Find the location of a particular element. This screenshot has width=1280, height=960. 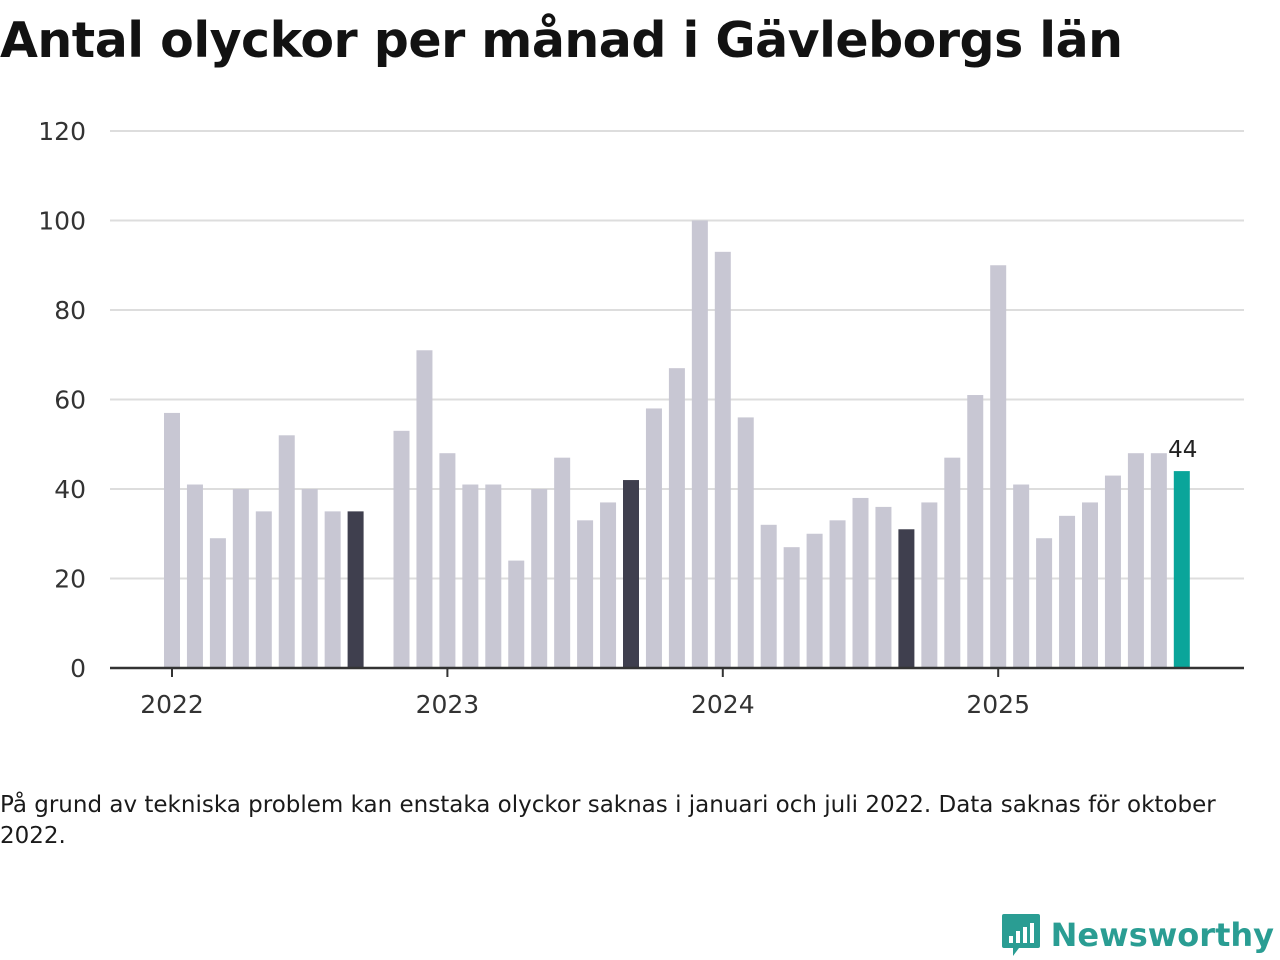

y-tick-label: 40 is located at coordinates (70, 489).